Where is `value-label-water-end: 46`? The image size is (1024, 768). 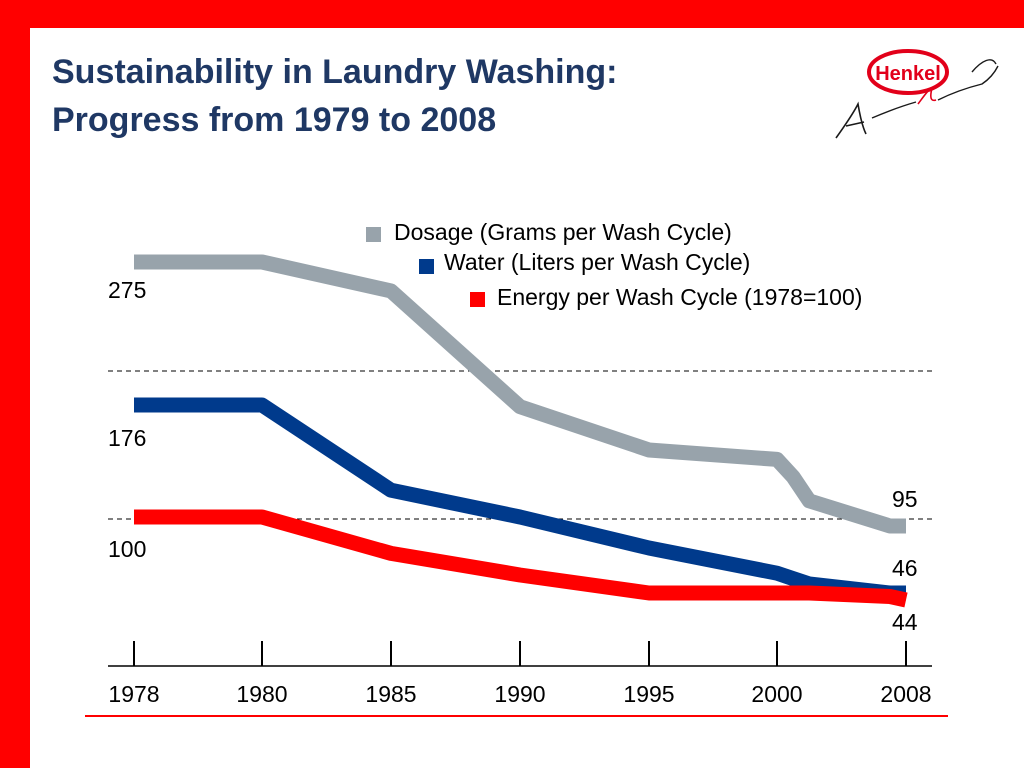
value-label-water-end: 46 is located at coordinates (905, 568).